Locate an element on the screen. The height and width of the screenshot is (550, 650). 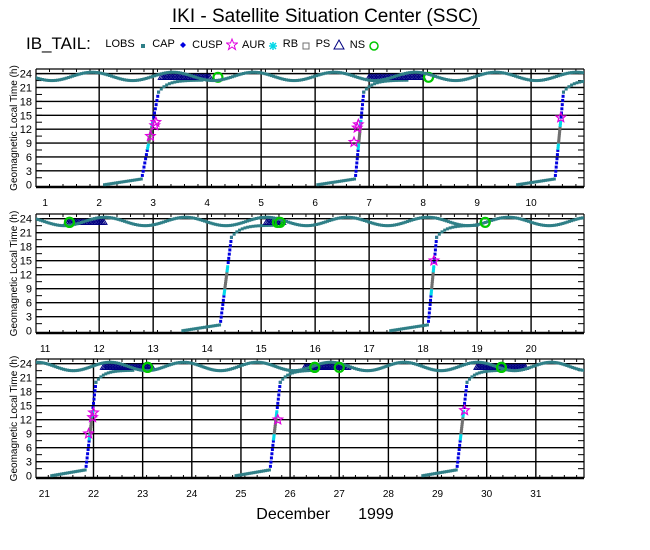
x-tick-label: 10 is located at coordinates (532, 203).